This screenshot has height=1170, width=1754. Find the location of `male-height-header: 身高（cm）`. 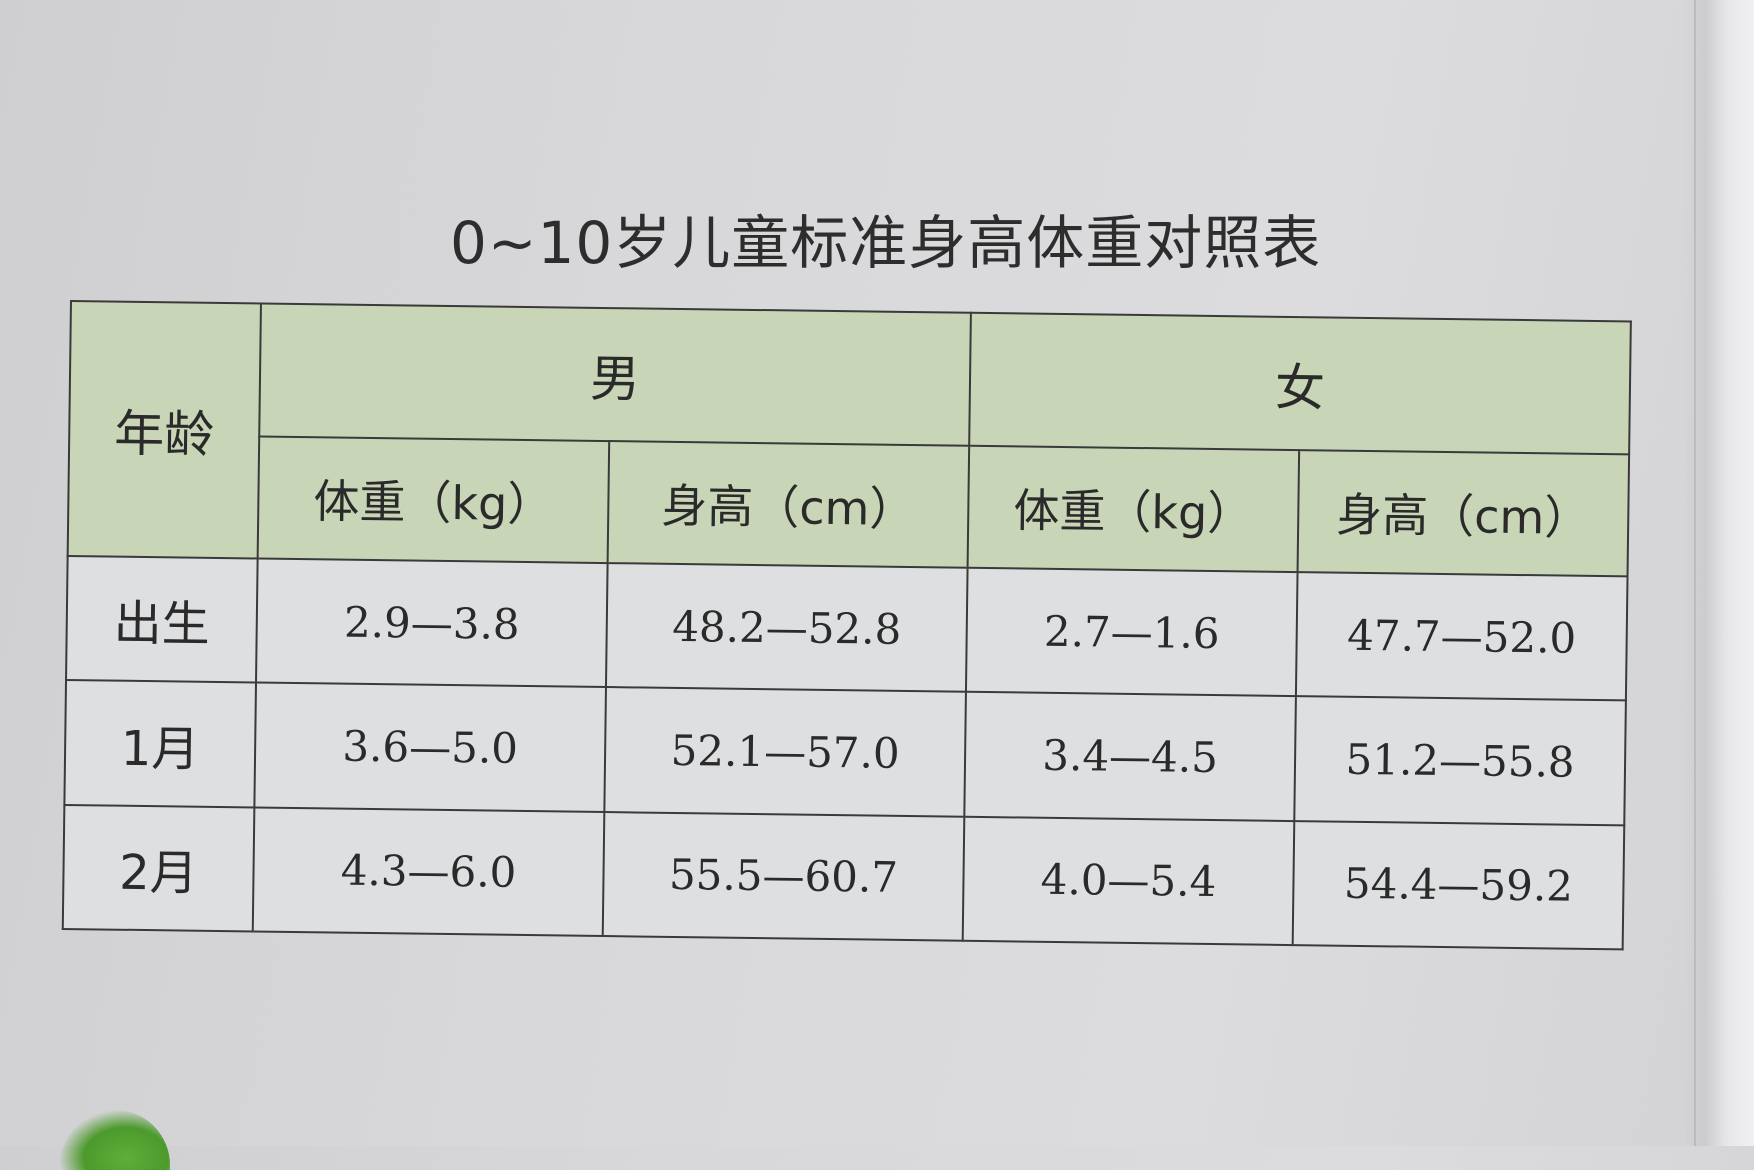

male-height-header: 身高（cm） is located at coordinates (788, 505).